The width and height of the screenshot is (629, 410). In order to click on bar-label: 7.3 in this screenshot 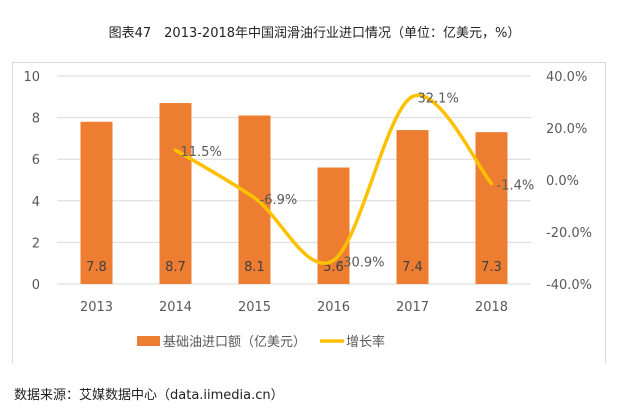, I will do `click(491, 267)`.